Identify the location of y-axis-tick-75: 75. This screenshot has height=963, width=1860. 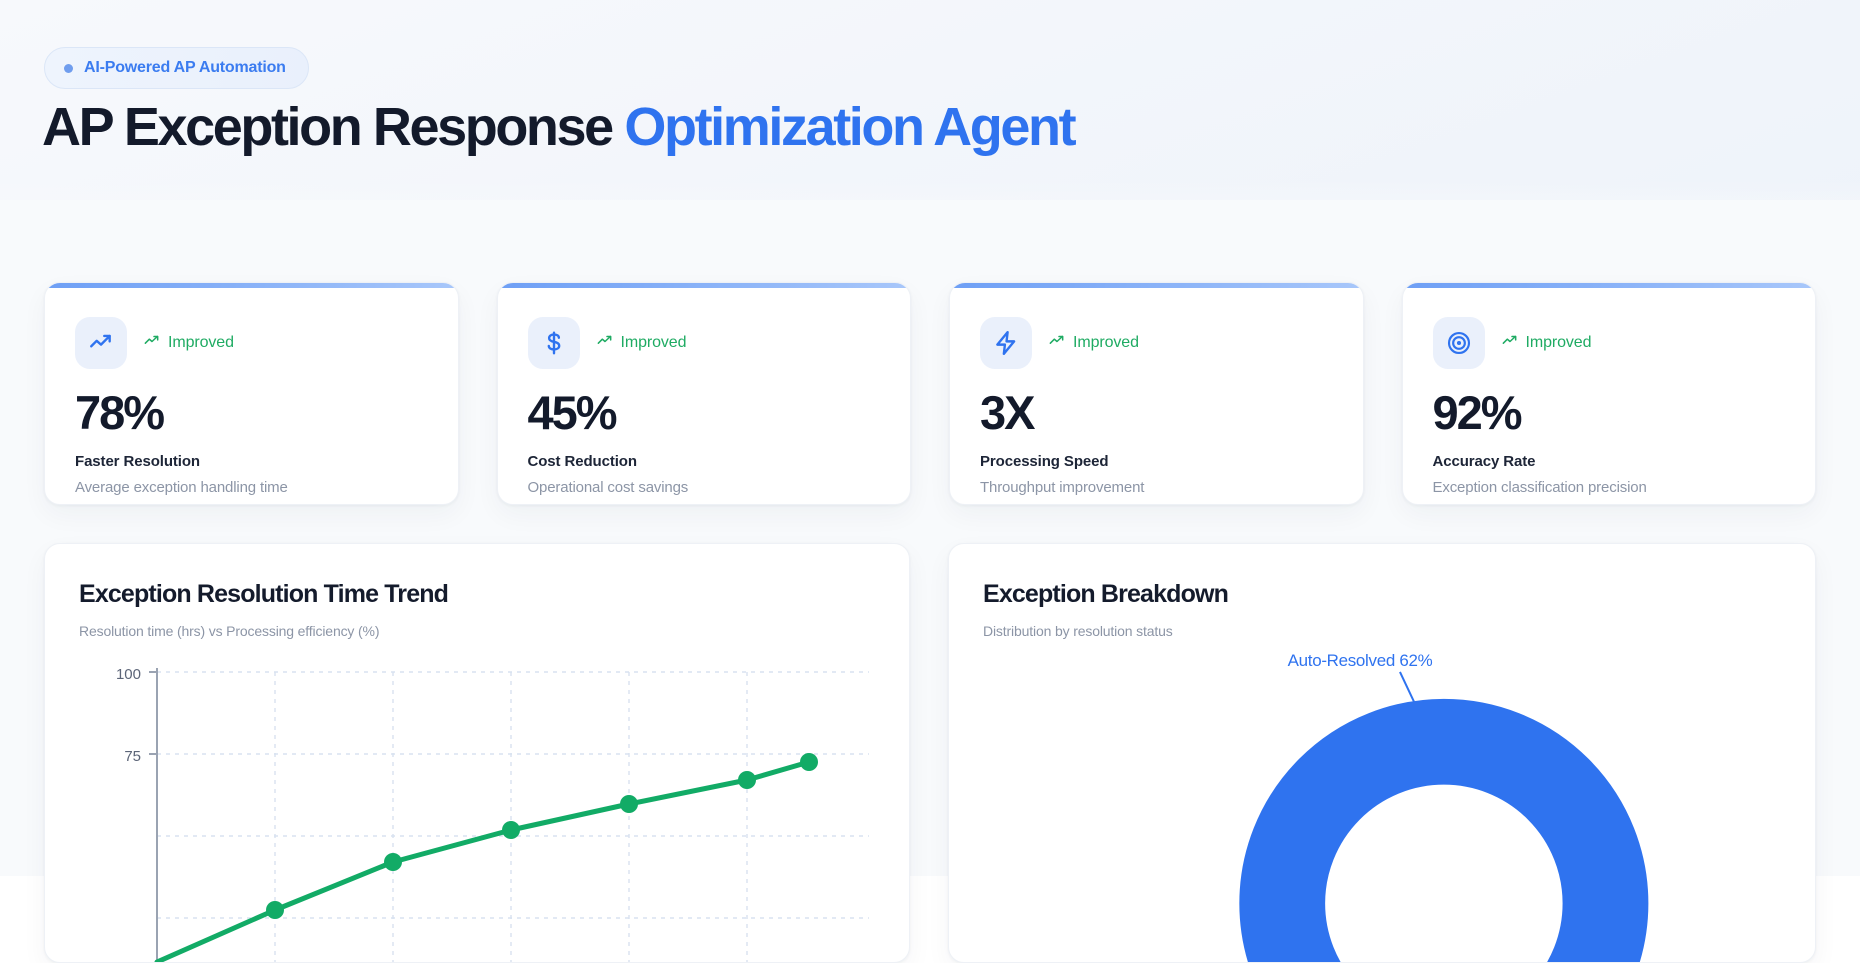
(132, 756).